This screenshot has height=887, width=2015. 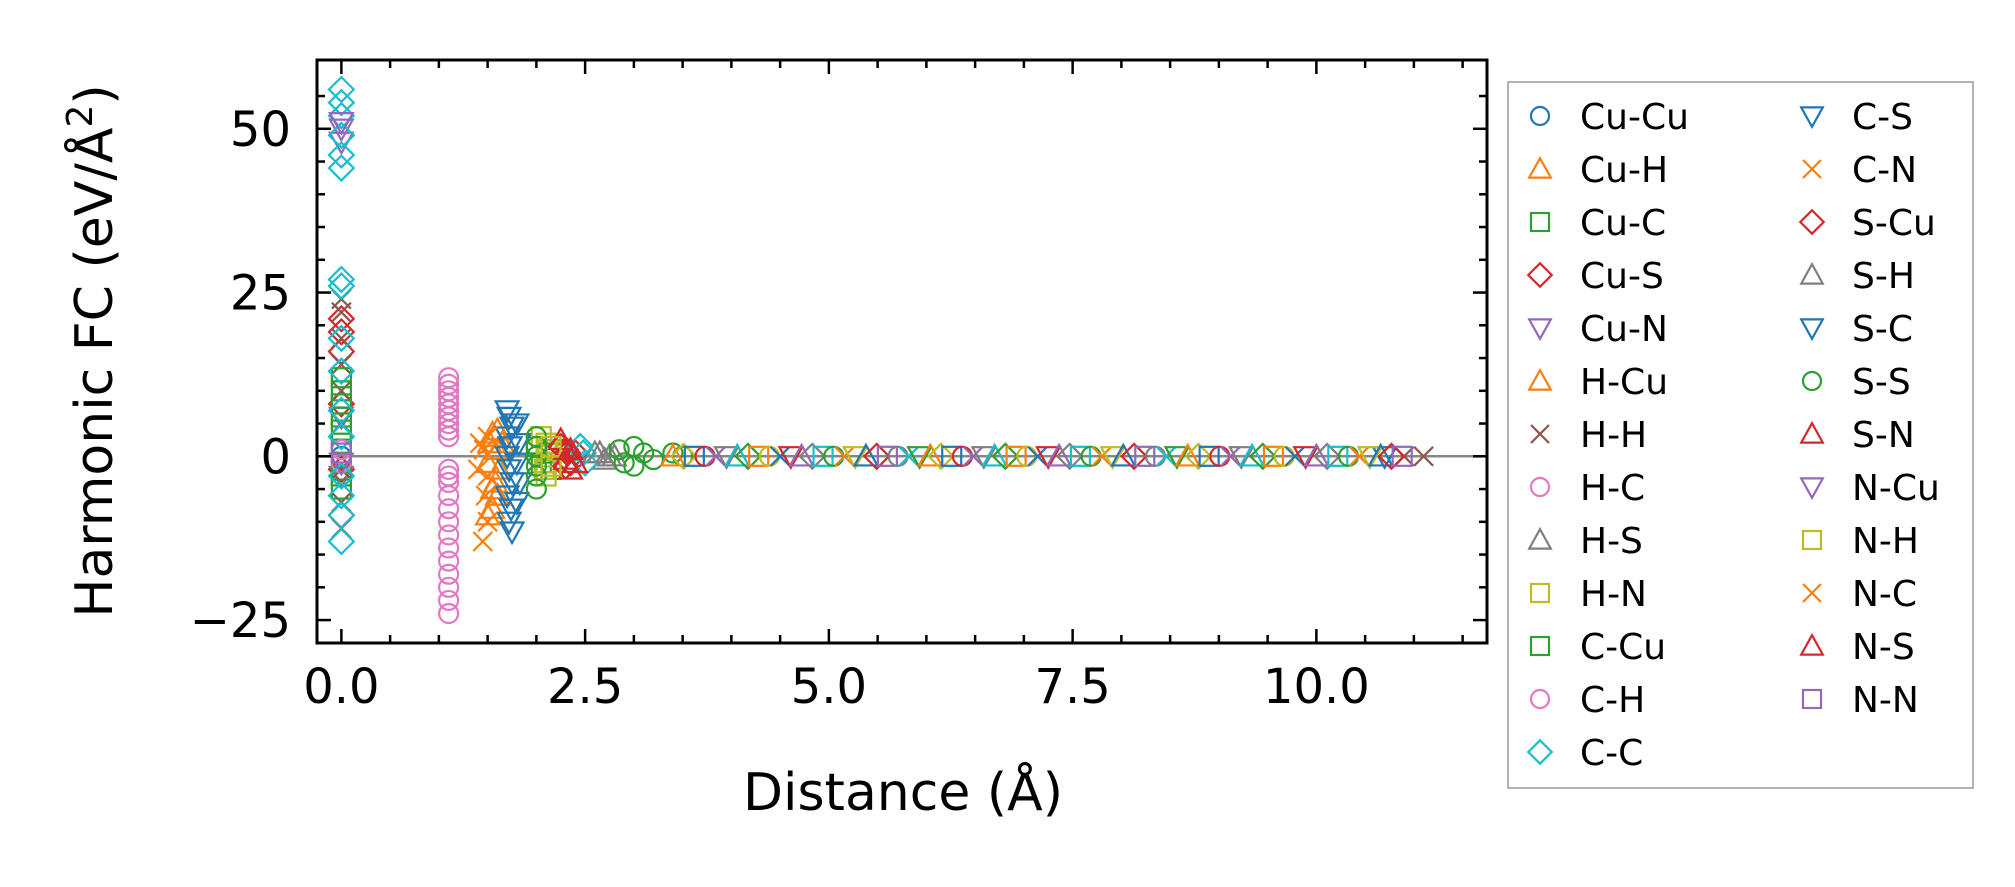 I want to click on series-c-cu, so click(x=341, y=433).